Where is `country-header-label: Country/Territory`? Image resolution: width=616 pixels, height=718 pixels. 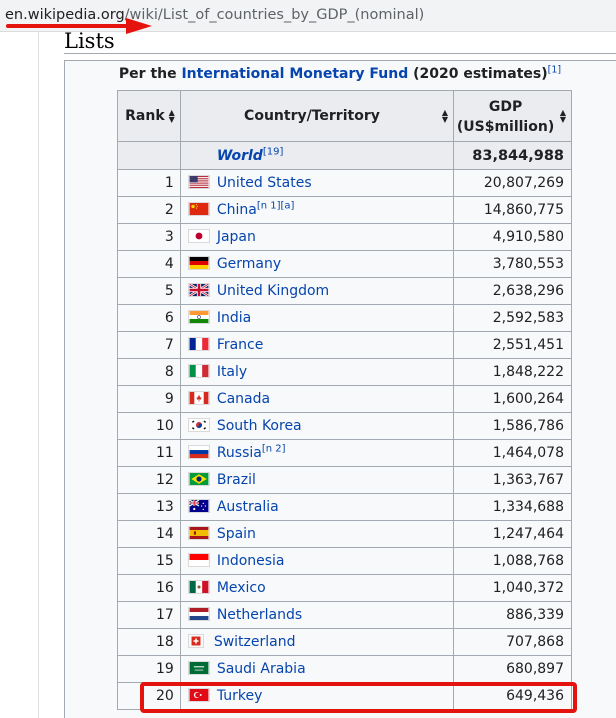 country-header-label: Country/Territory is located at coordinates (312, 116).